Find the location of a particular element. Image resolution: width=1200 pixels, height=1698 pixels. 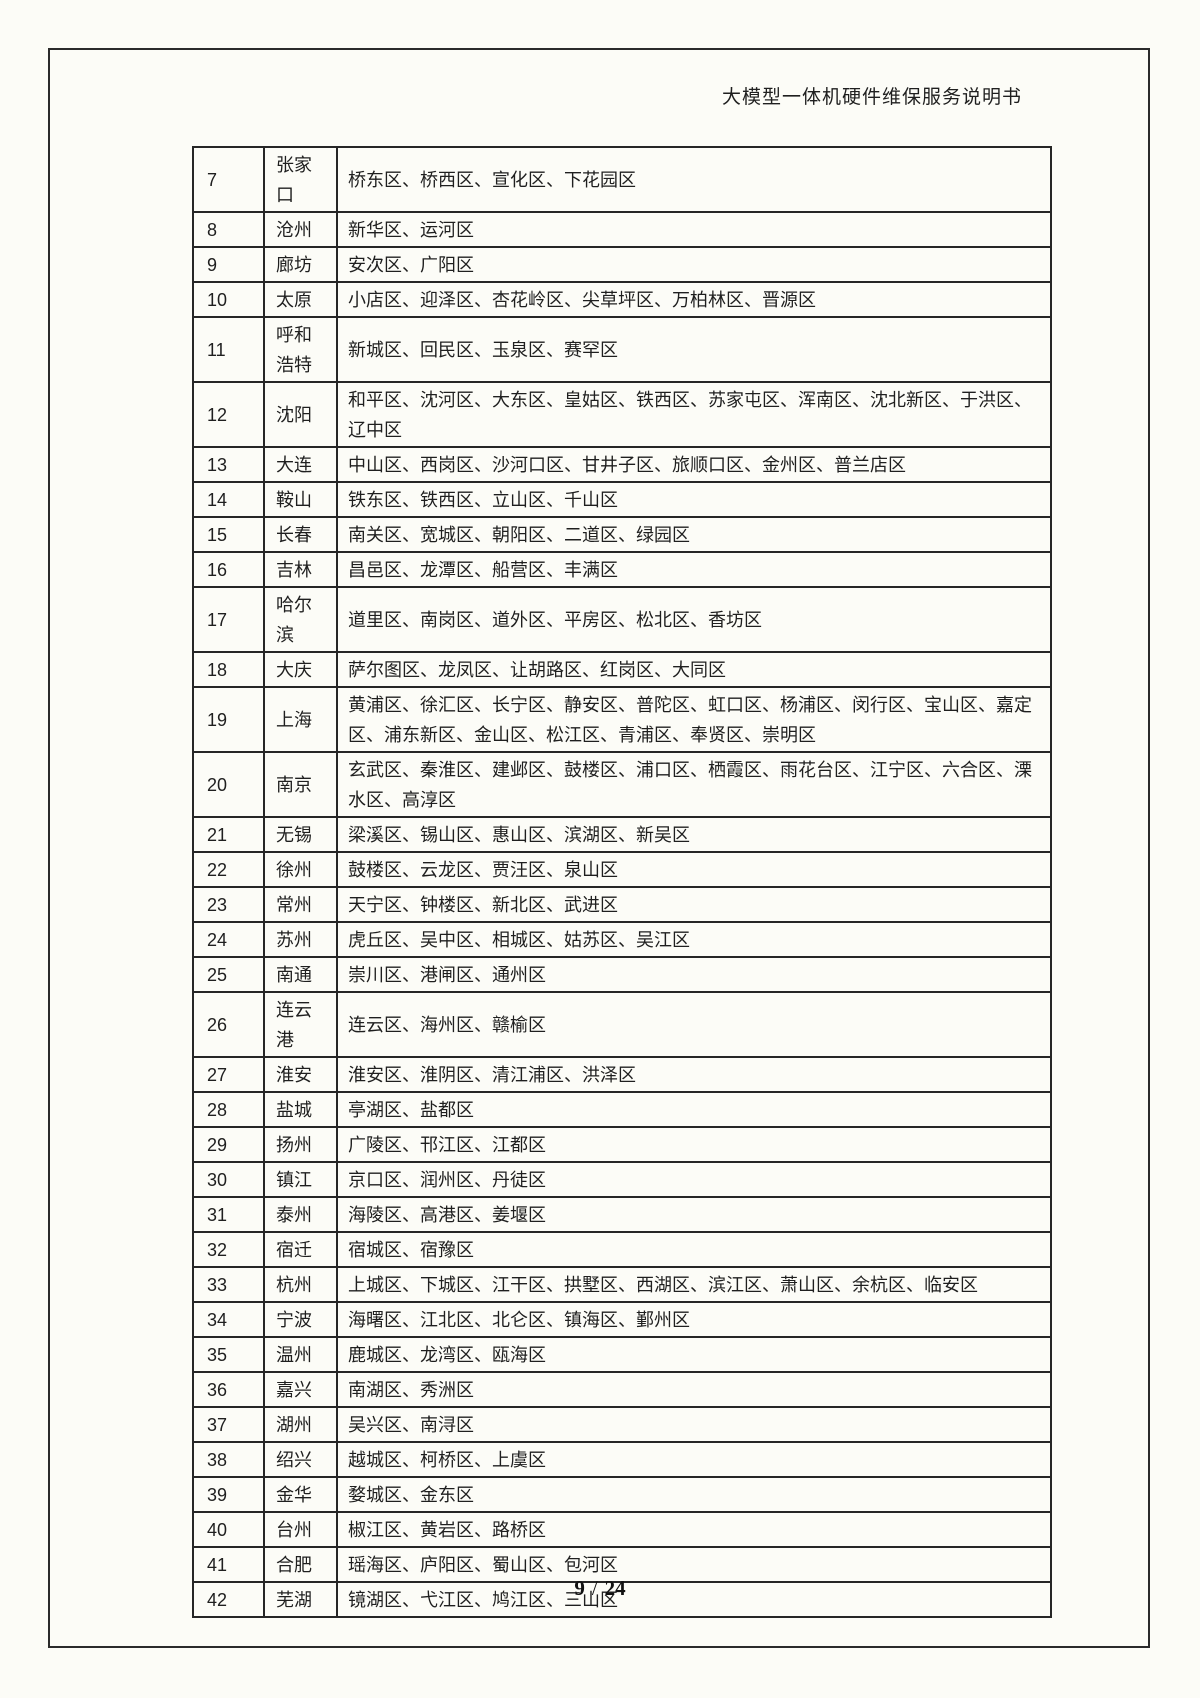

table-row: 18 大庆 萨尔图区、龙凤区、让胡路区、红岗区、大同区 is located at coordinates (622, 669).